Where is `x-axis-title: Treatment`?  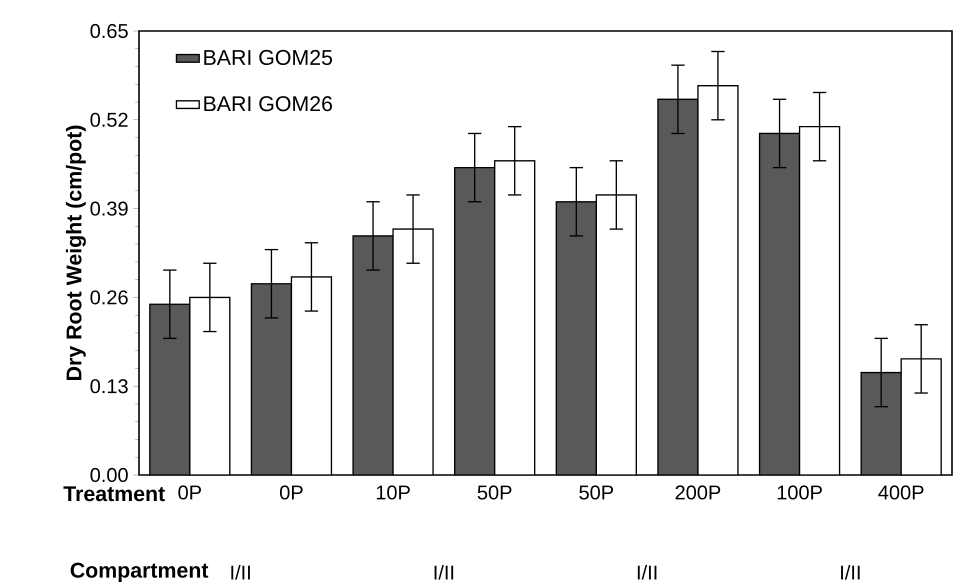 x-axis-title: Treatment is located at coordinates (114, 494).